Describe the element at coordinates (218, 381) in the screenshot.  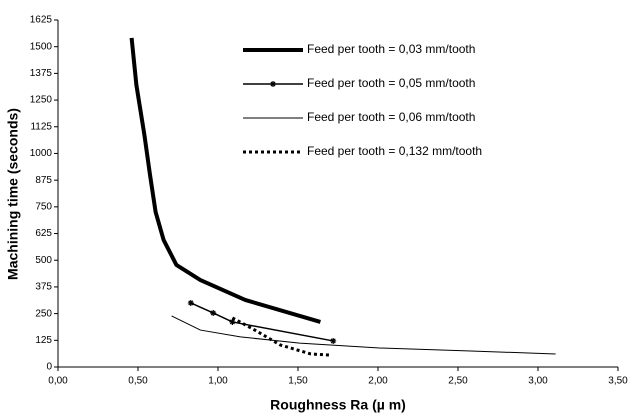
I see `x-tick-label: 1,00` at that location.